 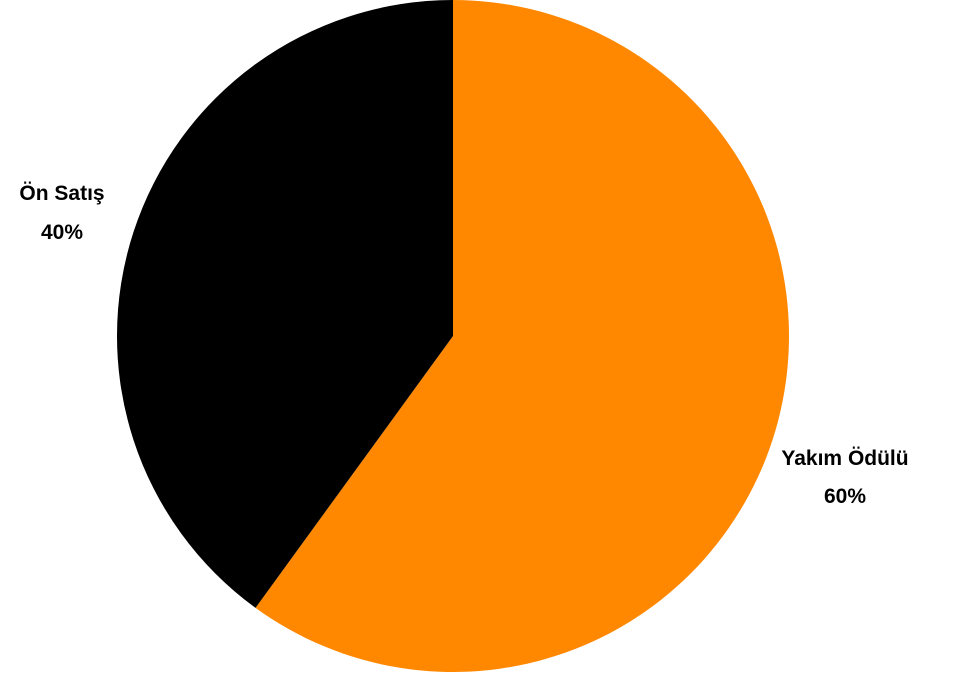 I want to click on slice-label-name-0: Yakım Ödülü, so click(x=844, y=458).